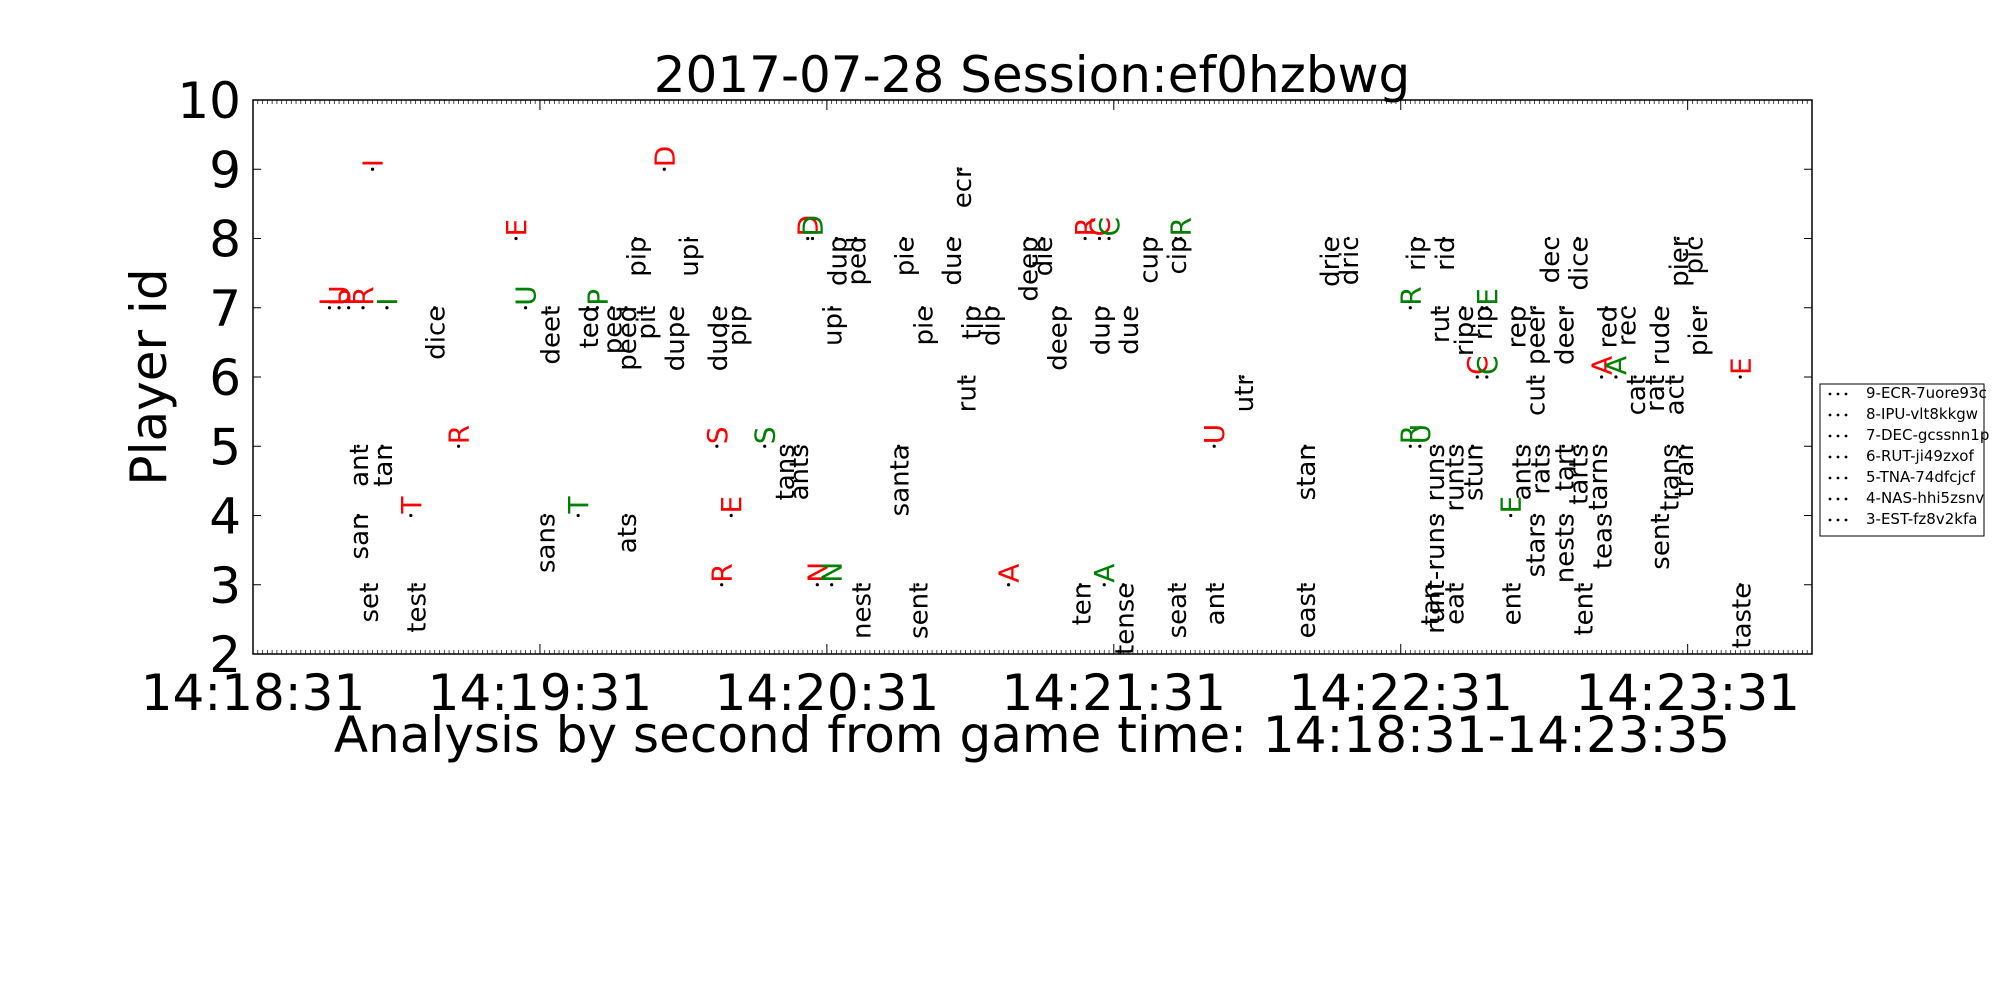 The height and width of the screenshot is (1000, 2000). I want to click on data-point: pit, so click(647, 323).